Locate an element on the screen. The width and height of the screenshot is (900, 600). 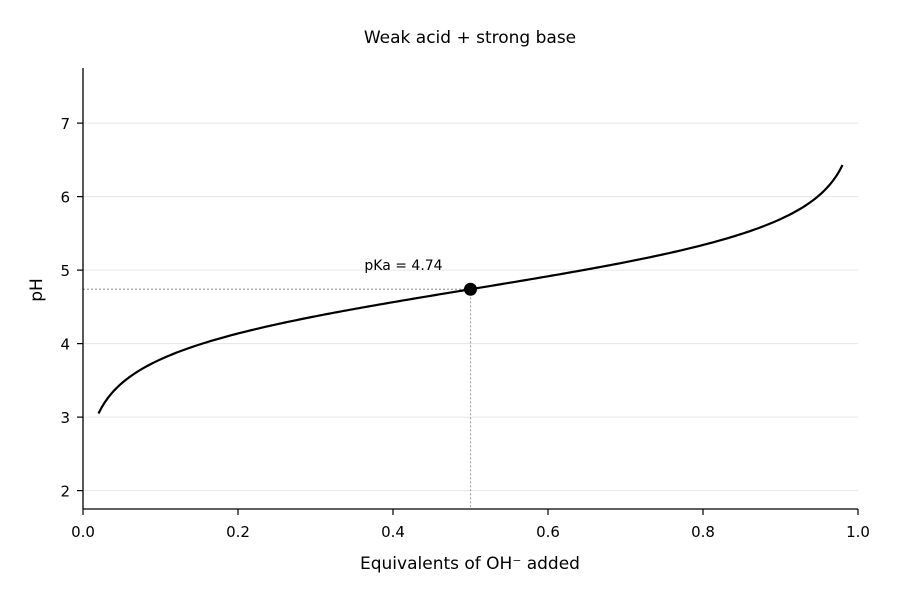
x-tick-label-0.6: 0.6 is located at coordinates (548, 532).